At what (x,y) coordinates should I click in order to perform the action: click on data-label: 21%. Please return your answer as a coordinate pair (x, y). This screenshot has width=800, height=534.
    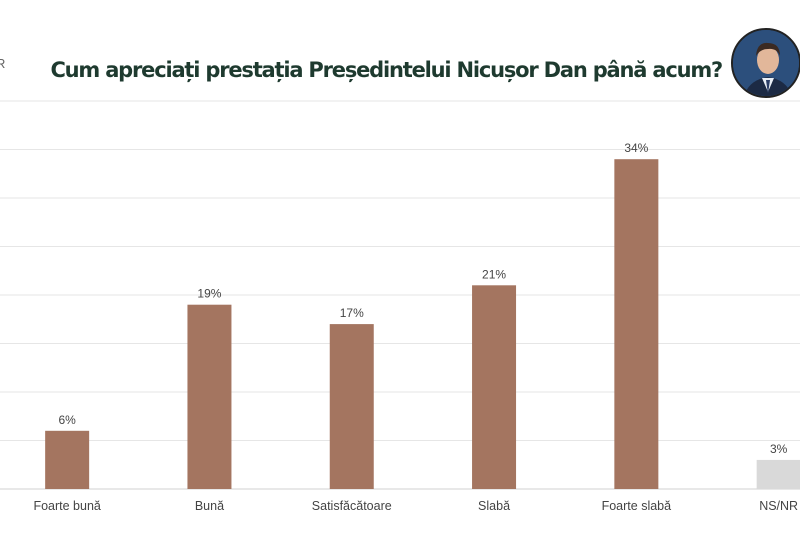
    Looking at the image, I should click on (494, 274).